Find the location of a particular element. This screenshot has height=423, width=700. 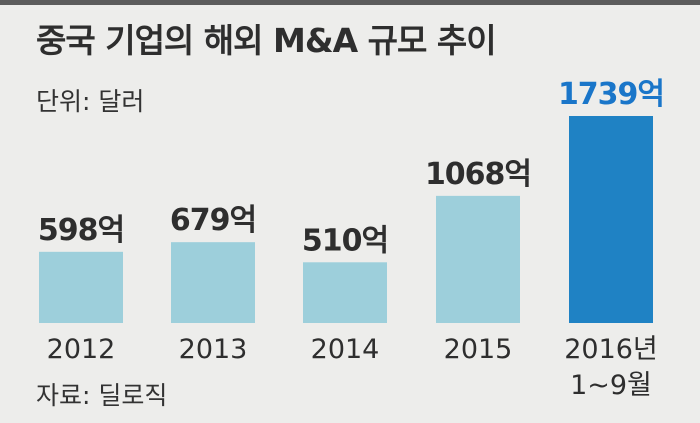

unit-label: 단위: 달러 is located at coordinates (90, 101).